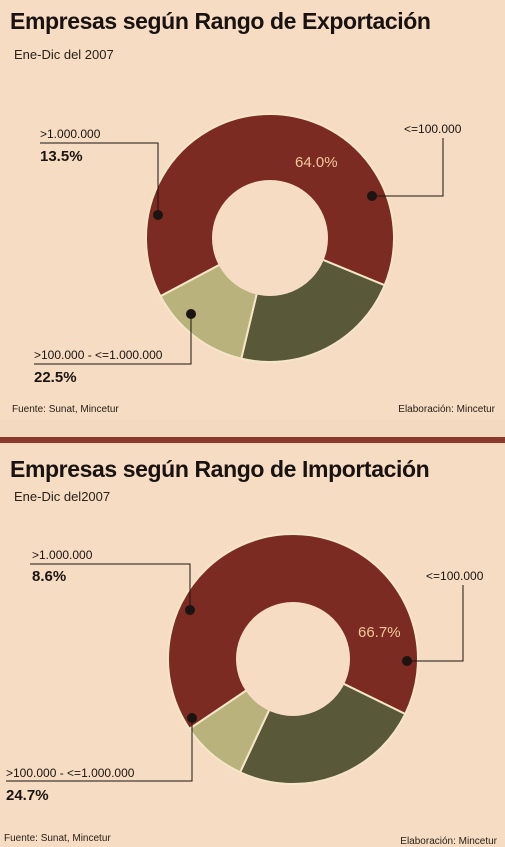  What do you see at coordinates (220, 21) in the screenshot?
I see `chart-title: Empresas según Rango de Exportación` at bounding box center [220, 21].